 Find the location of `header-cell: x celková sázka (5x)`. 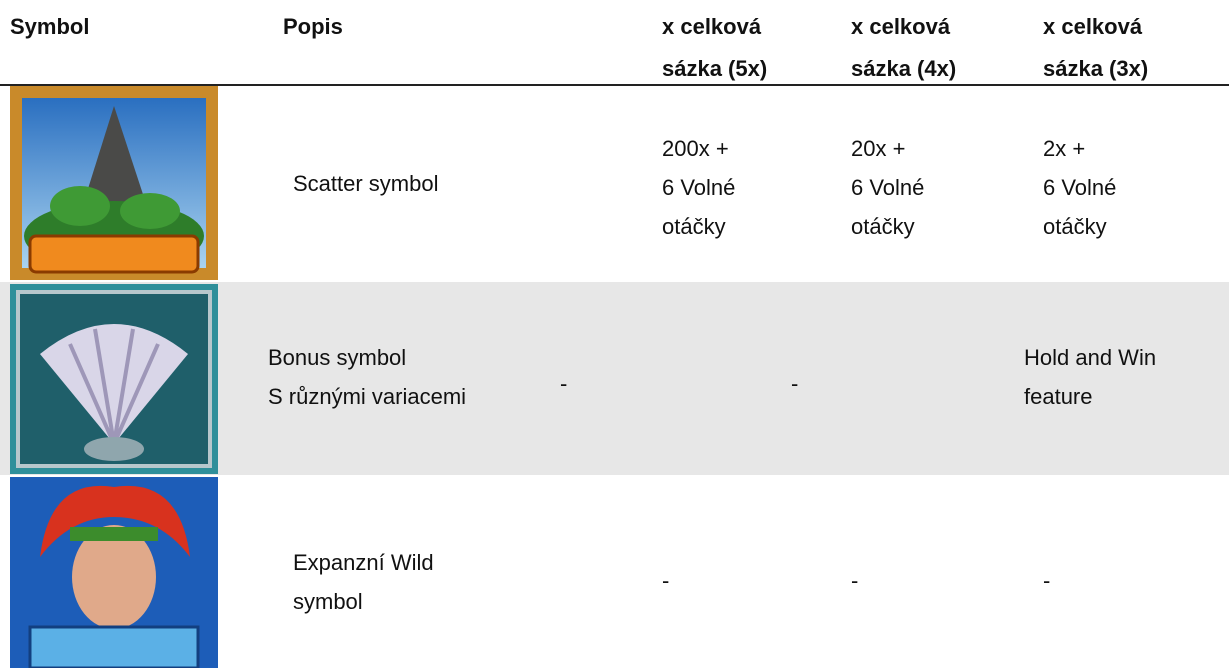

header-cell: x celková sázka (5x) is located at coordinates (715, 47).